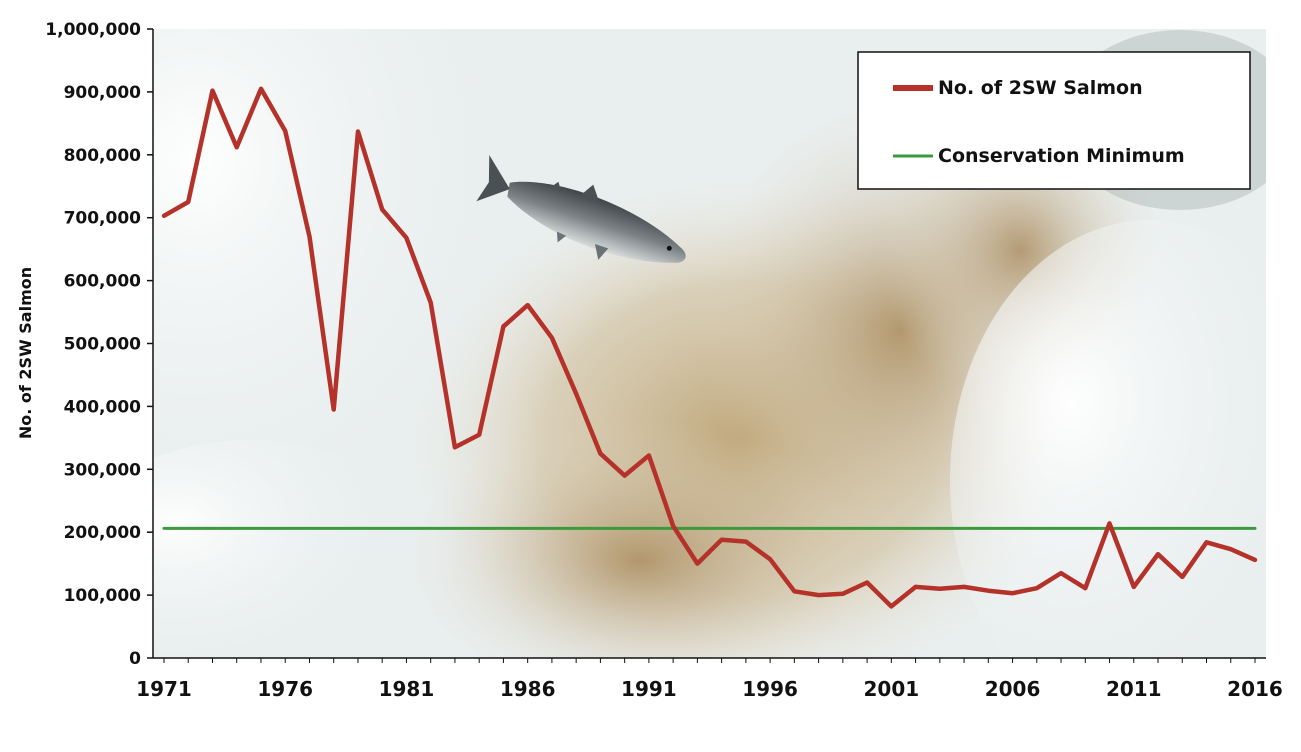 The width and height of the screenshot is (1301, 752). What do you see at coordinates (649, 689) in the screenshot?
I see `x-tick-label: 1991` at bounding box center [649, 689].